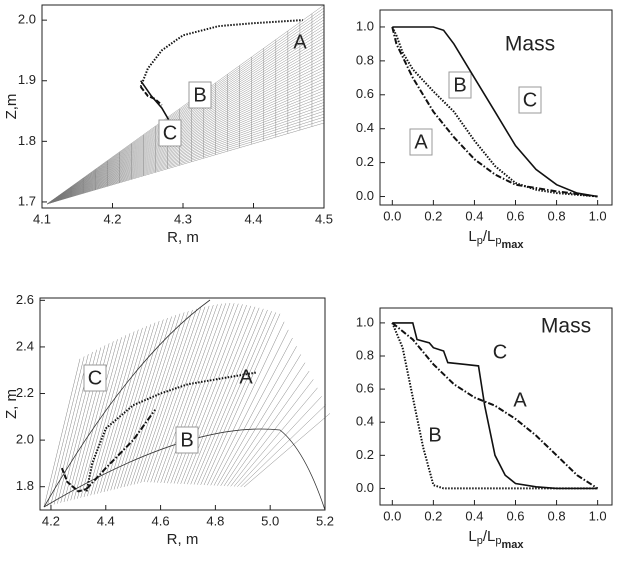 This screenshot has width=621, height=569. Describe the element at coordinates (27, 200) in the screenshot. I see `y-tick-label: 1.7` at that location.